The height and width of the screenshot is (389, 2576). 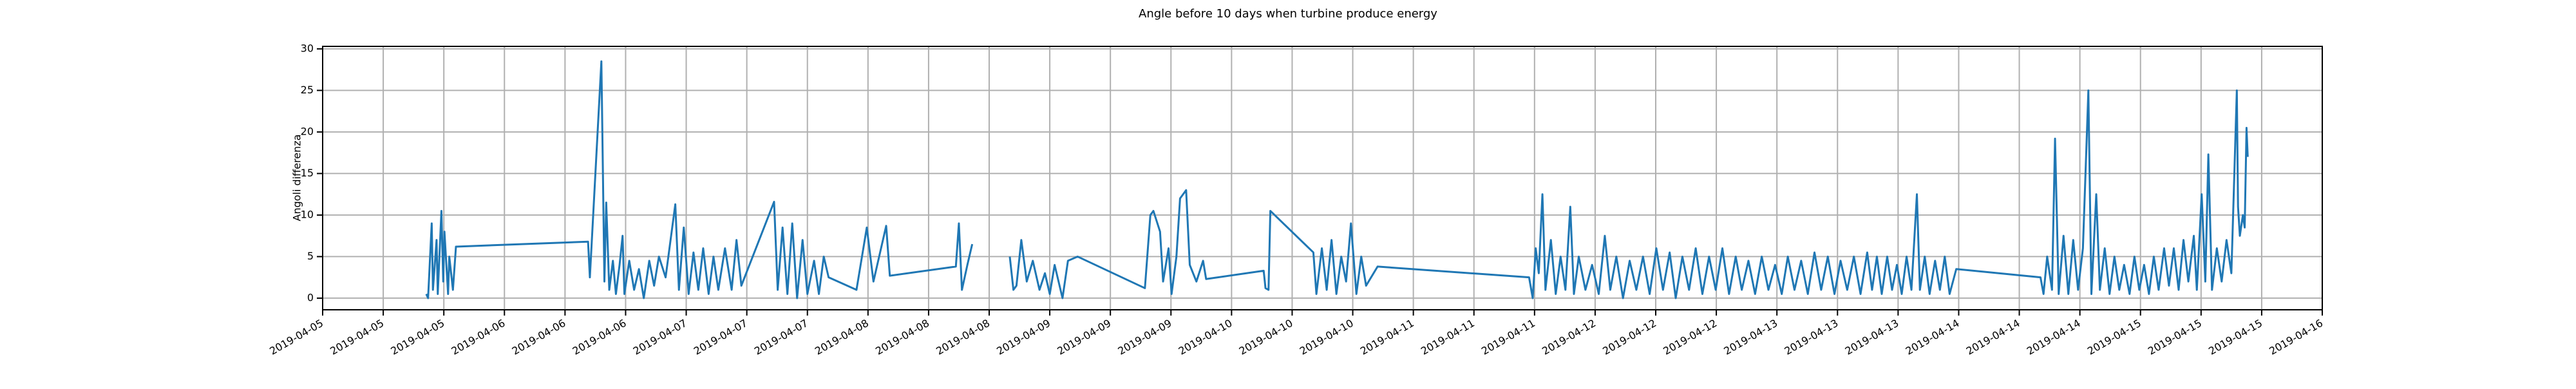 What do you see at coordinates (307, 48) in the screenshot?
I see `y-tick-label: 30` at bounding box center [307, 48].